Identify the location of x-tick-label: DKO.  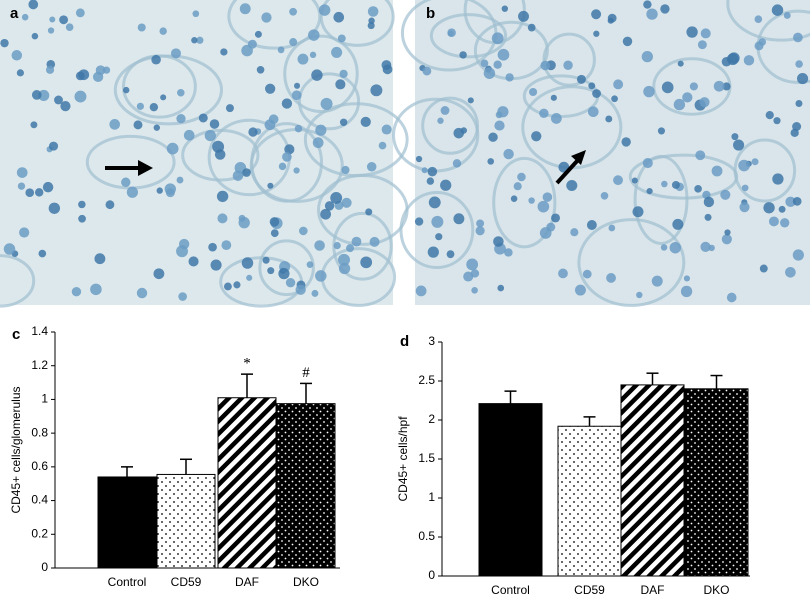
(306, 582).